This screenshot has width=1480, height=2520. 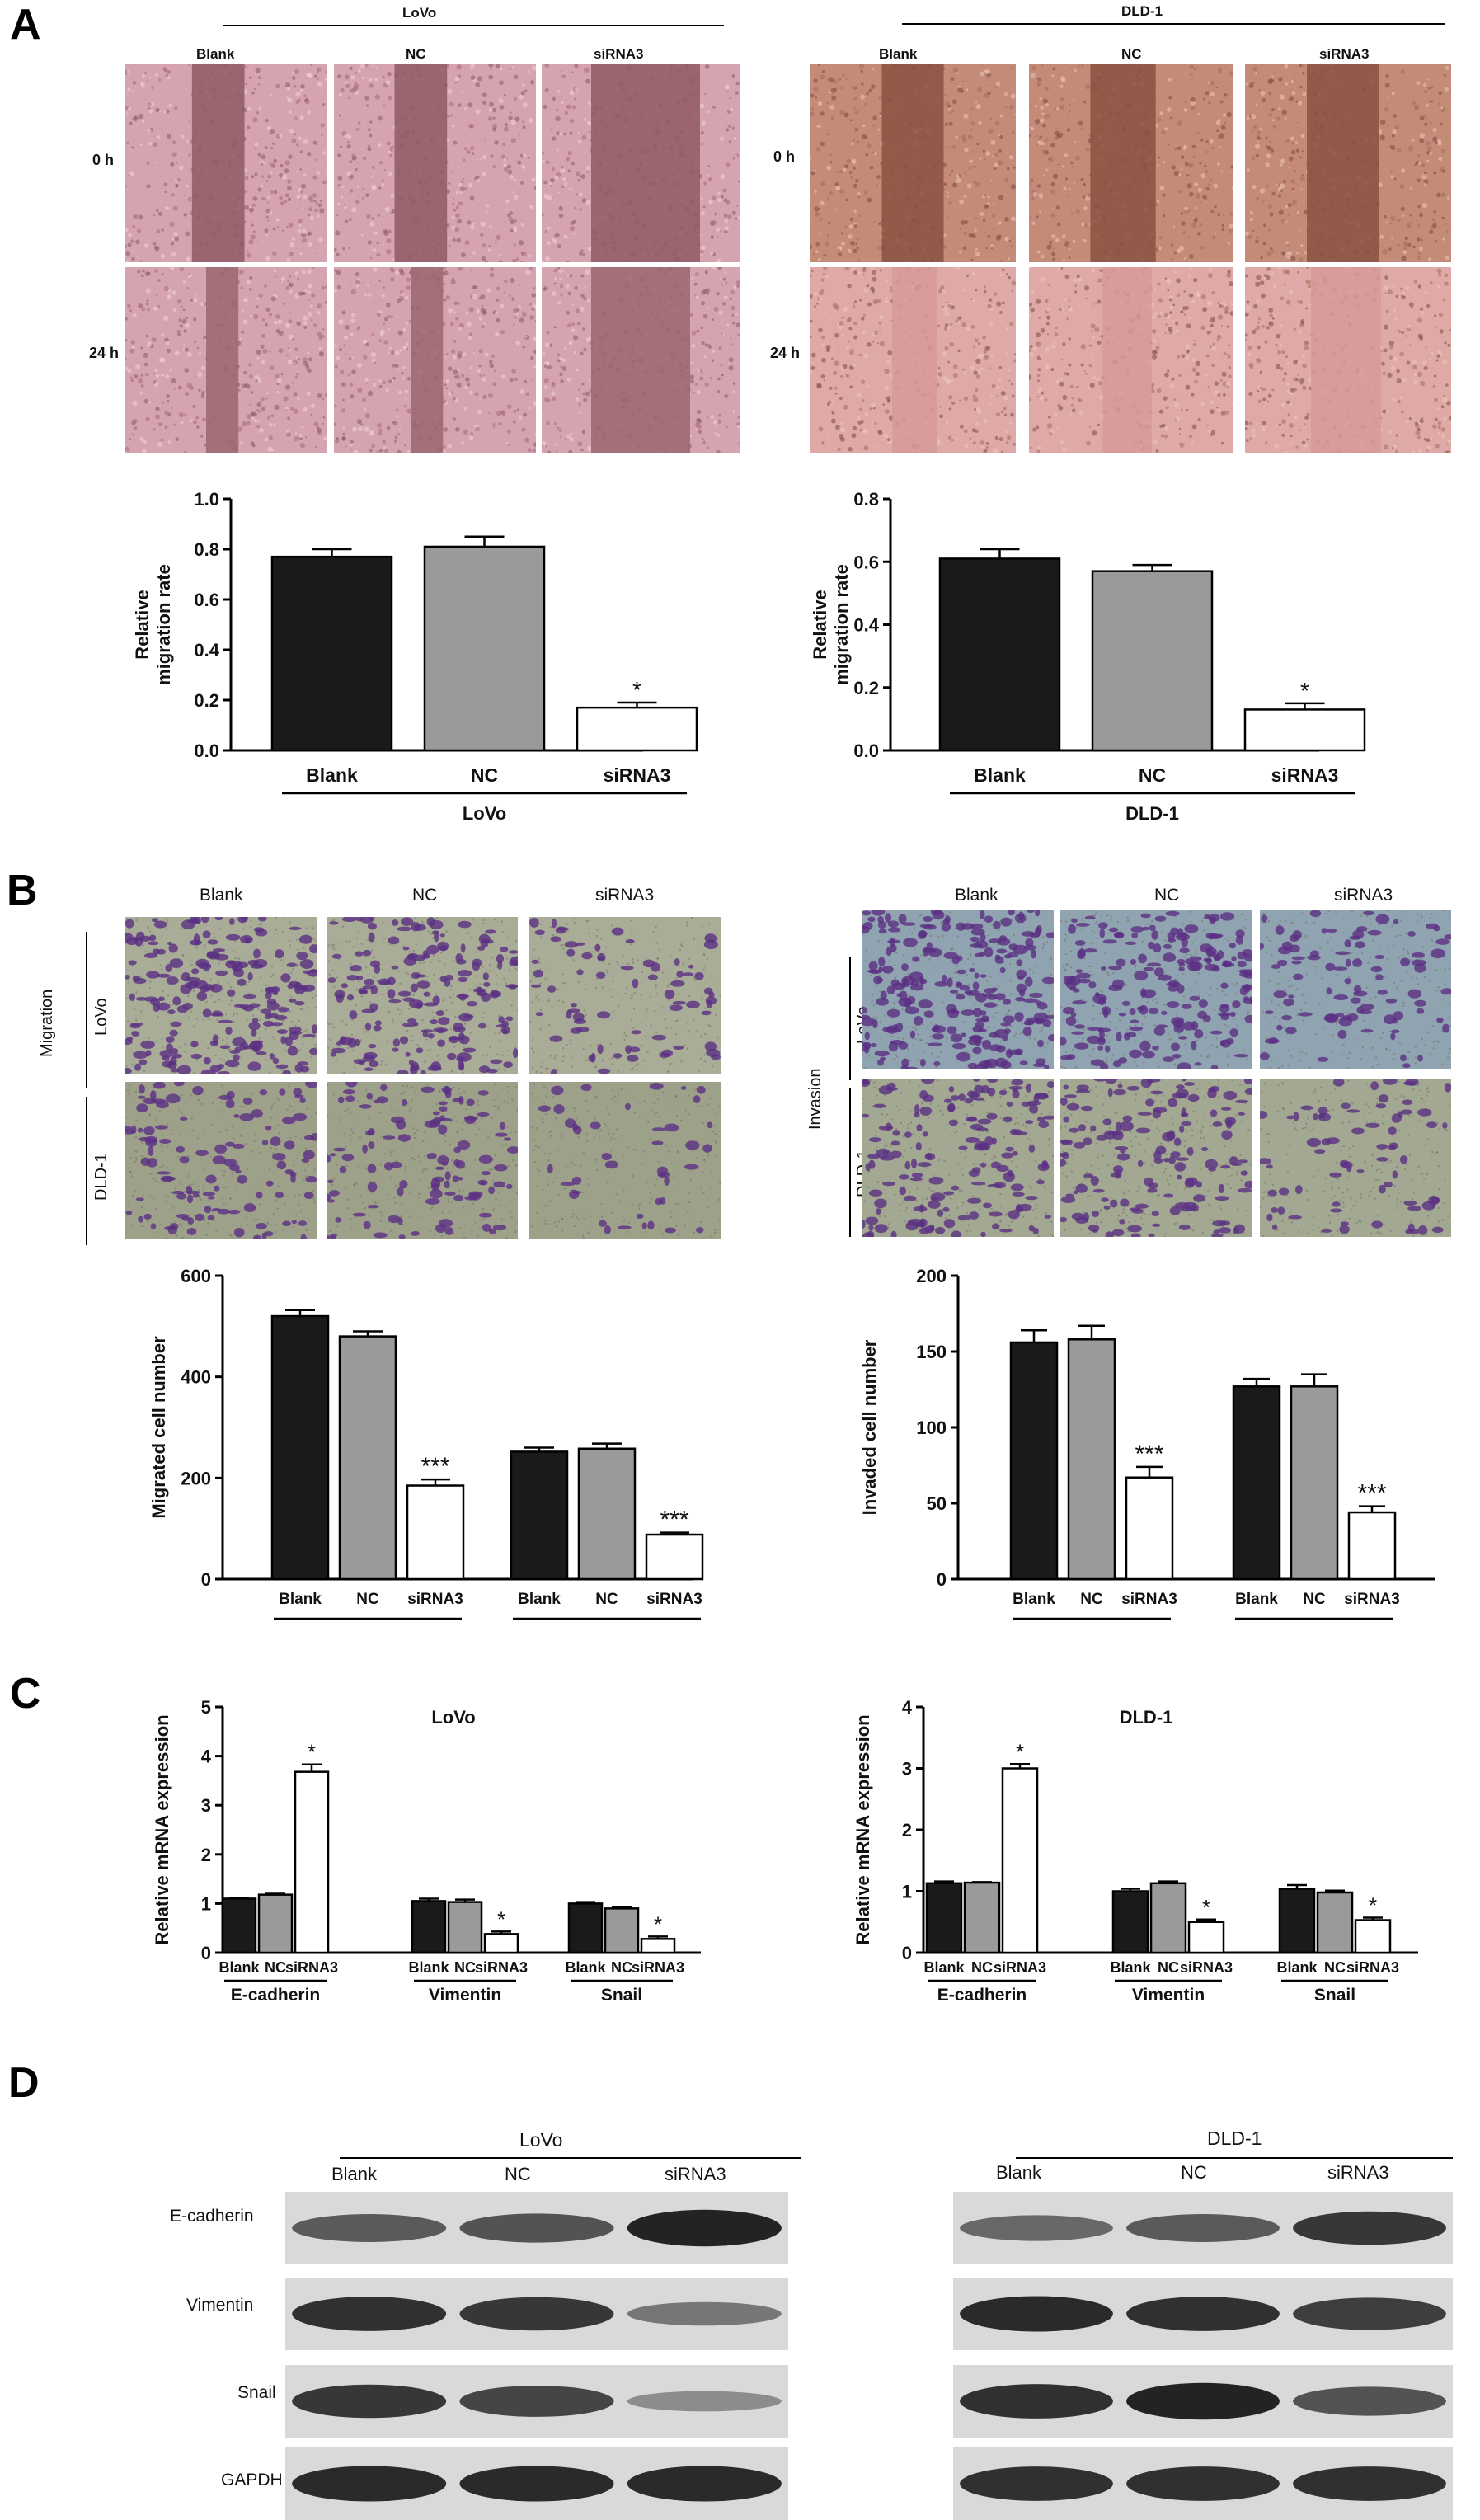 I want to click on blot-header-line-lovo, so click(x=571, y=2158).